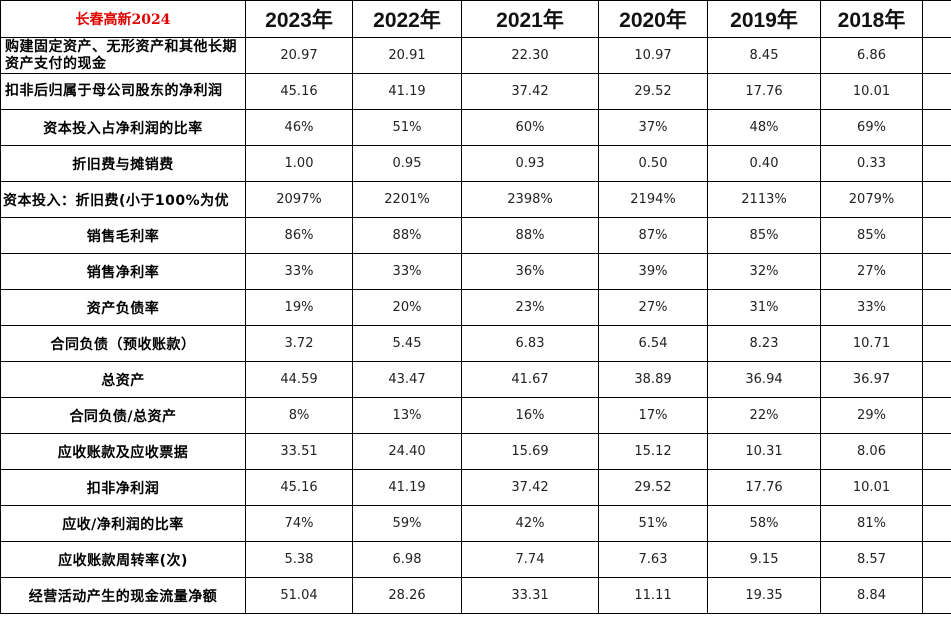  Describe the element at coordinates (764, 163) in the screenshot. I see `value-cell: 0.40` at that location.